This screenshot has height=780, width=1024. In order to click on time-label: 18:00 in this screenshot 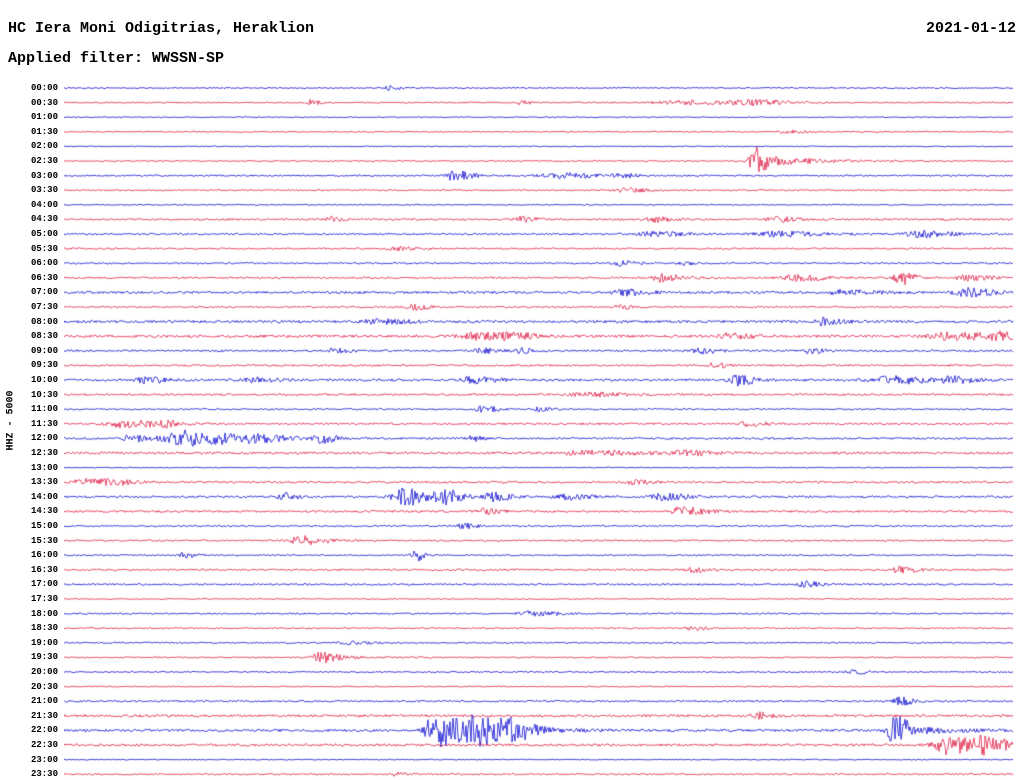, I will do `click(44, 613)`.